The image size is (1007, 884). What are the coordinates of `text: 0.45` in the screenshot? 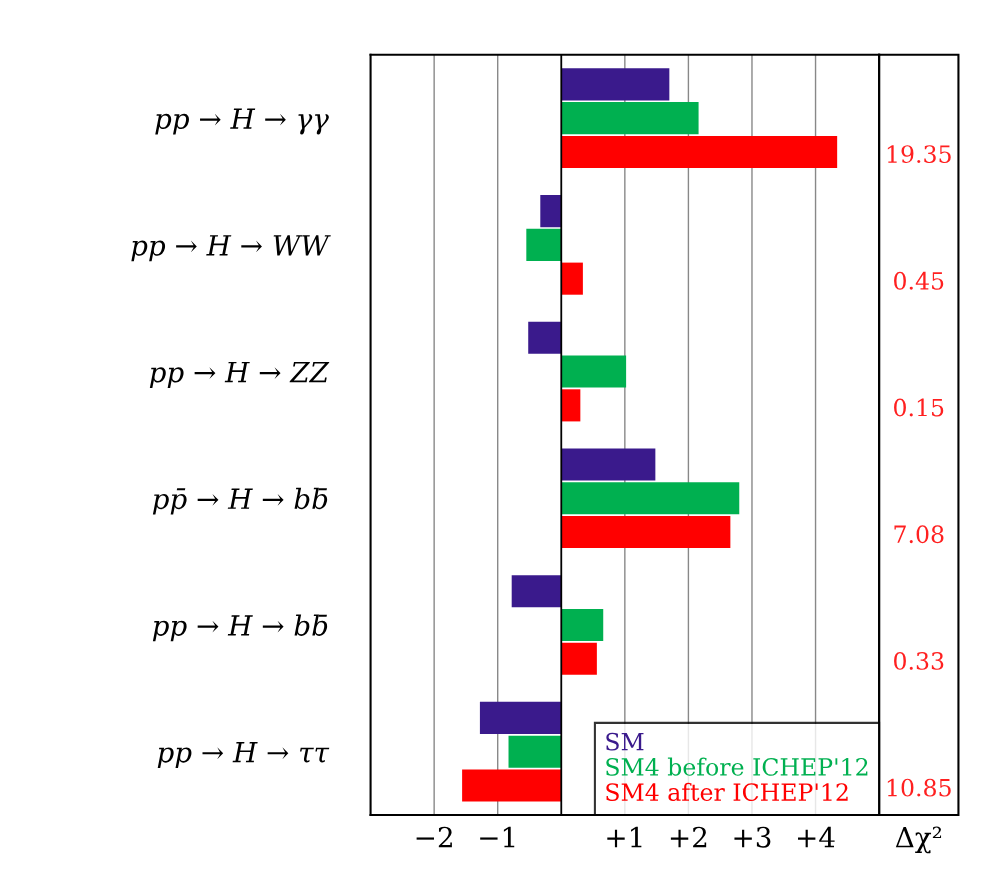 It's located at (919, 280).